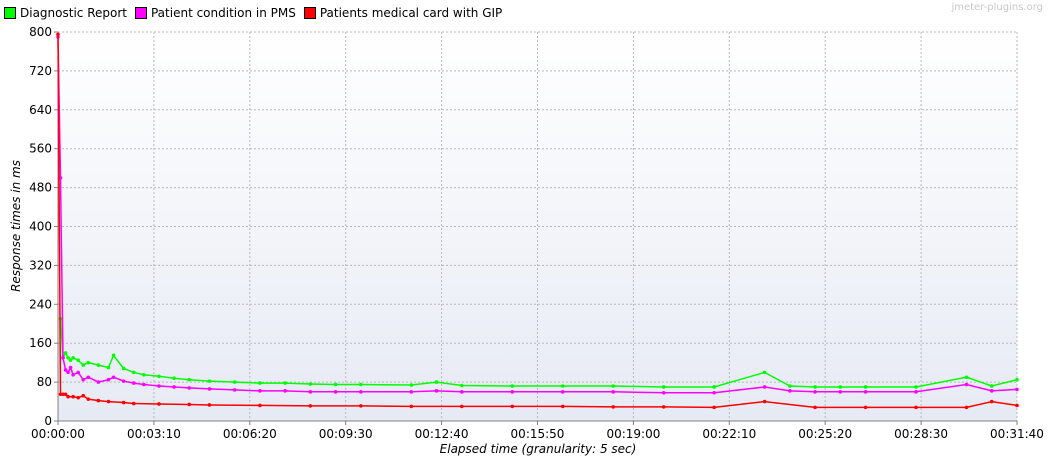 This screenshot has height=461, width=1049. Describe the element at coordinates (402, 13) in the screenshot. I see `legend-item: Patients medical card with GIP` at that location.